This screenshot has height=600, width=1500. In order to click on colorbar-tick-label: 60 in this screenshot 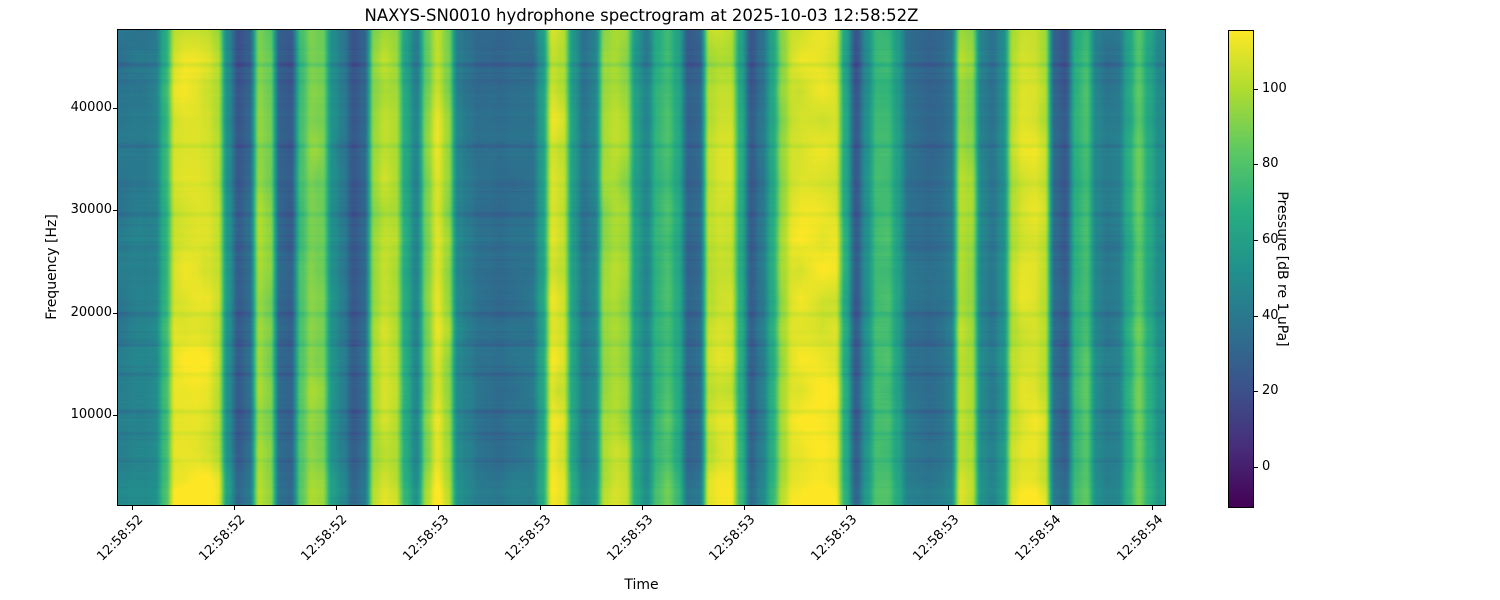, I will do `click(1270, 239)`.